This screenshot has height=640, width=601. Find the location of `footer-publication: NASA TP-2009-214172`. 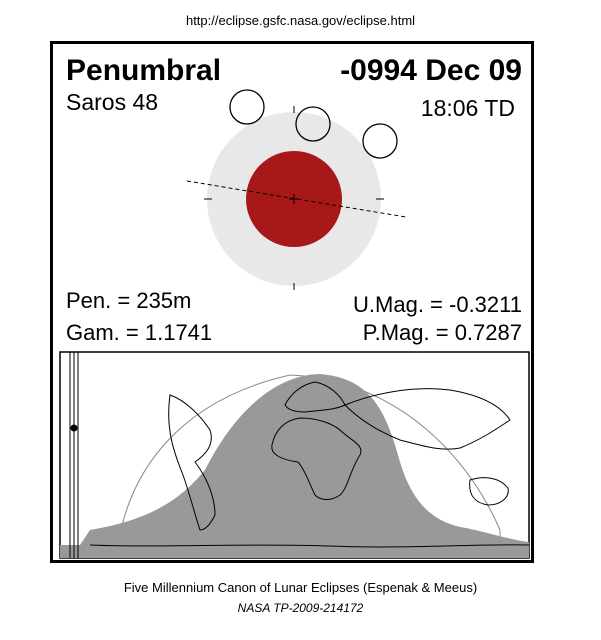

footer-publication: NASA TP-2009-214172 is located at coordinates (300, 608).